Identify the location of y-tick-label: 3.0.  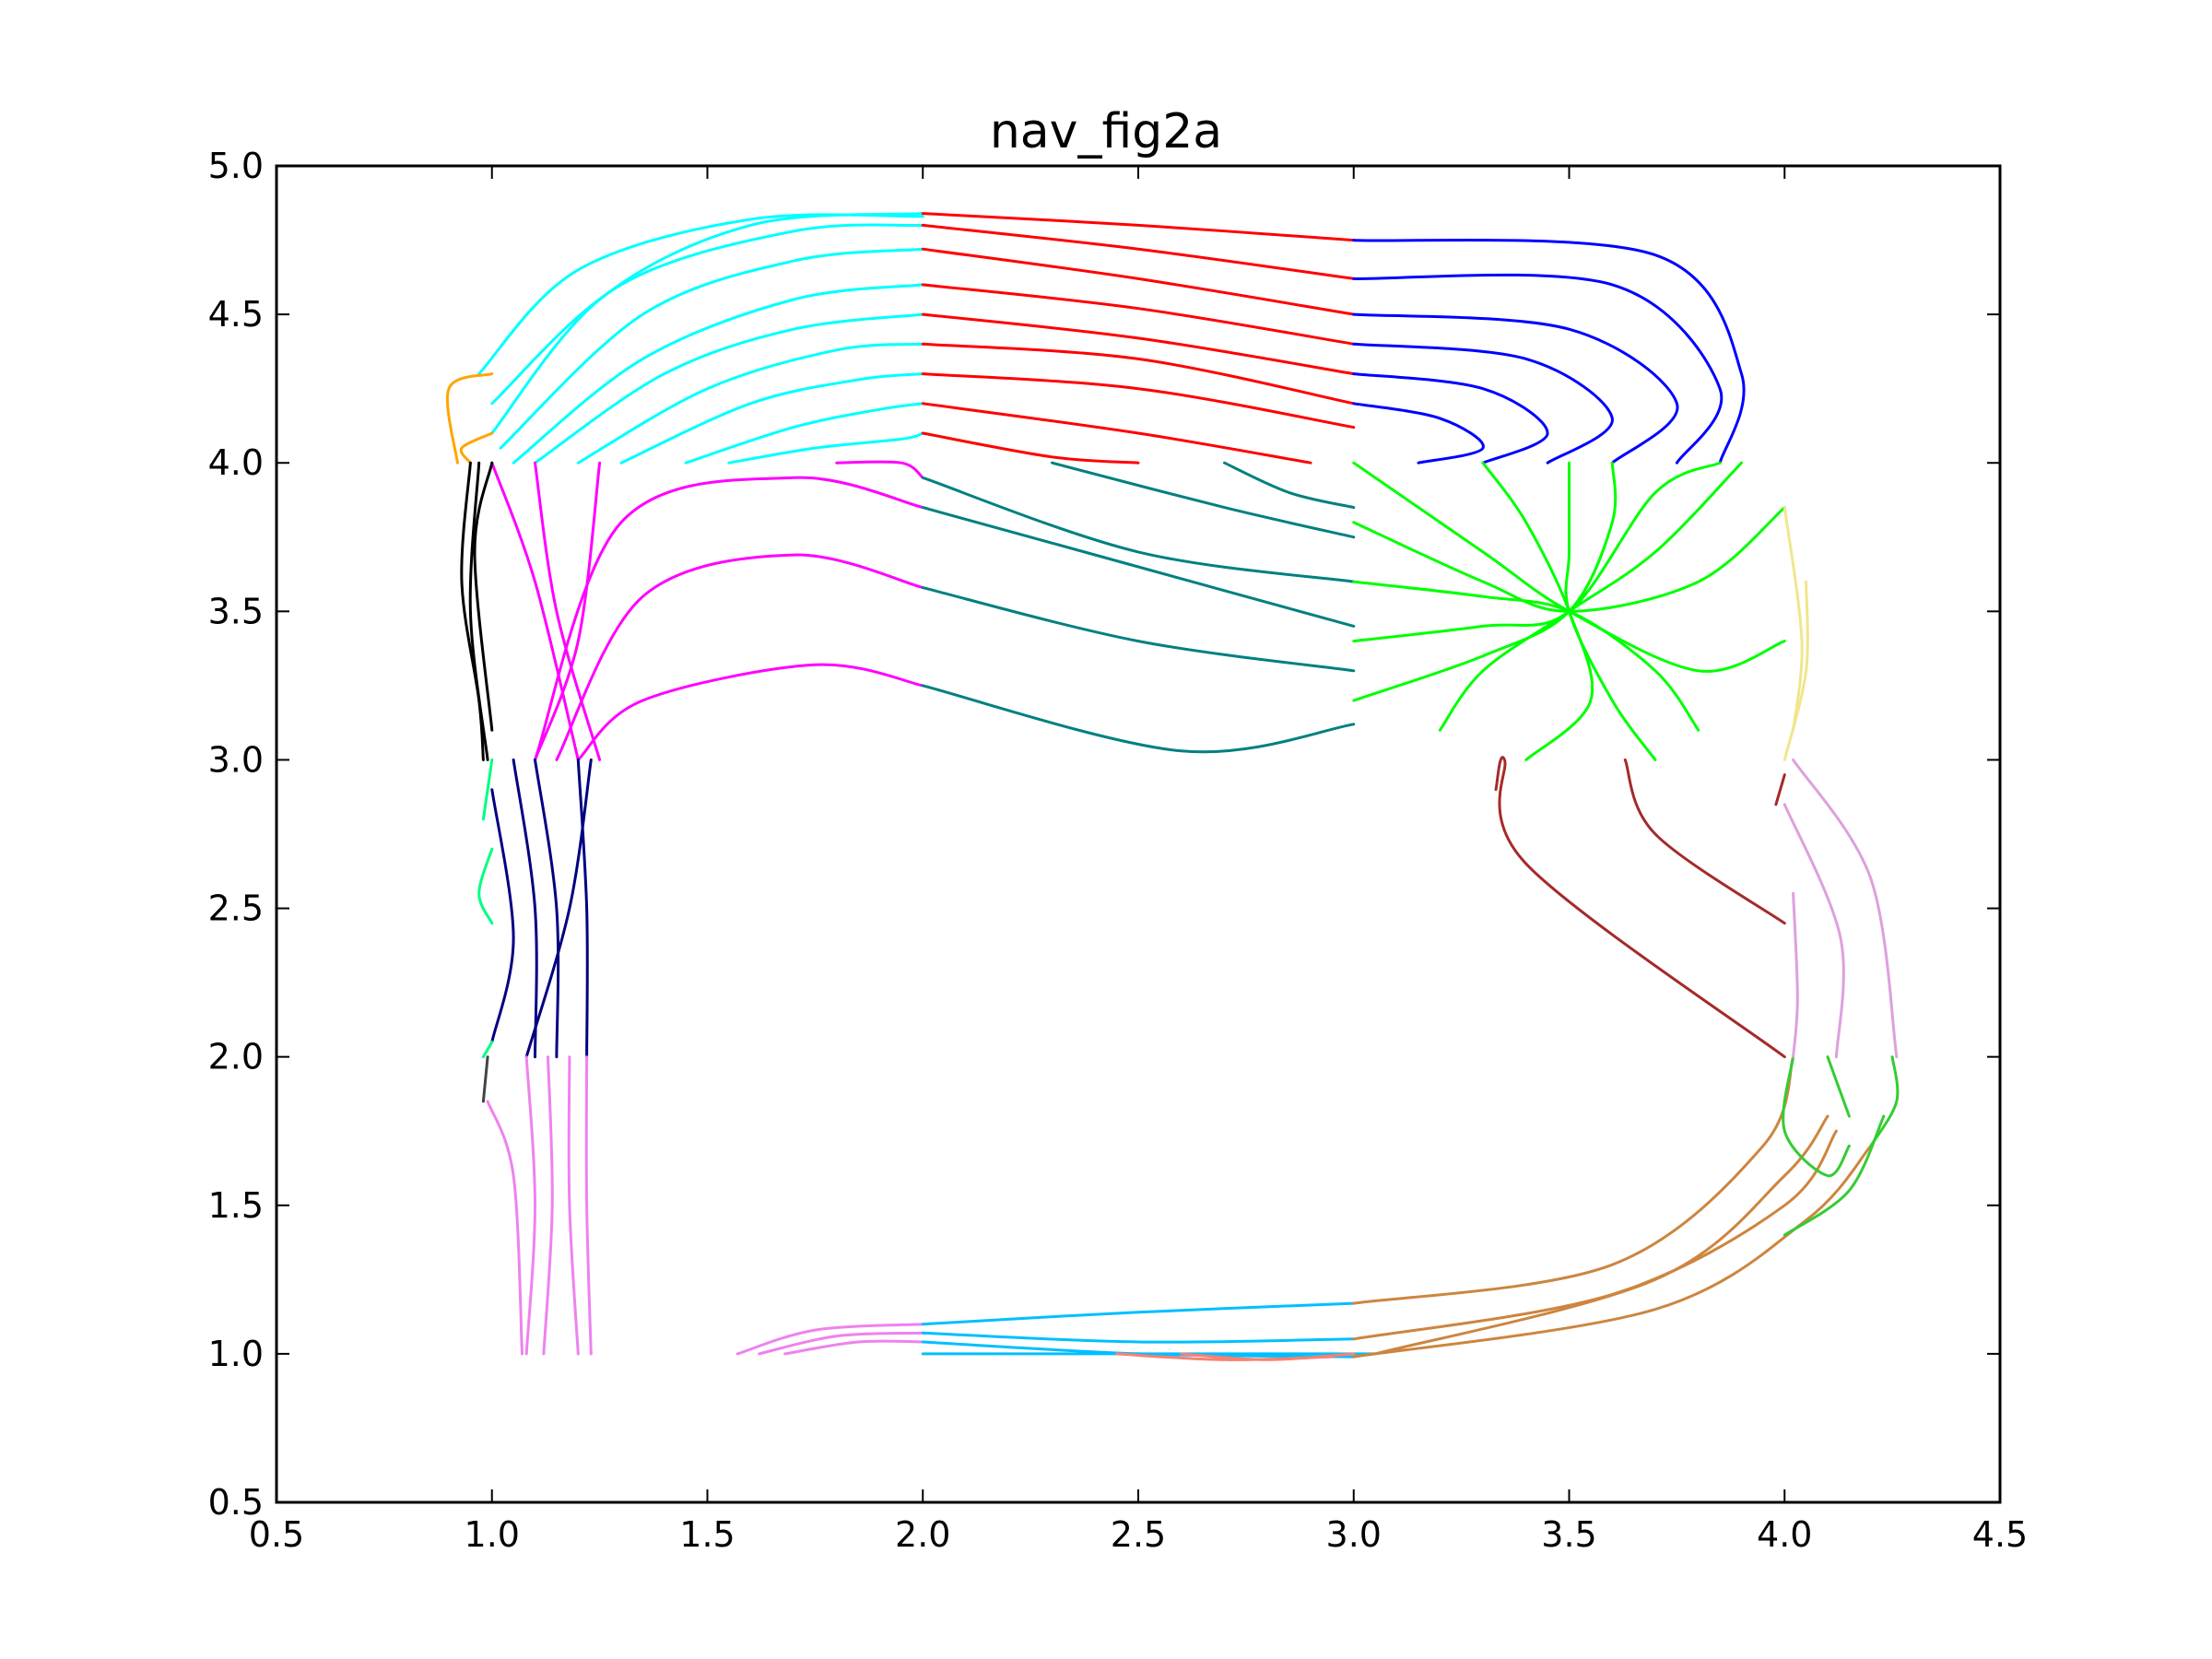
(236, 759).